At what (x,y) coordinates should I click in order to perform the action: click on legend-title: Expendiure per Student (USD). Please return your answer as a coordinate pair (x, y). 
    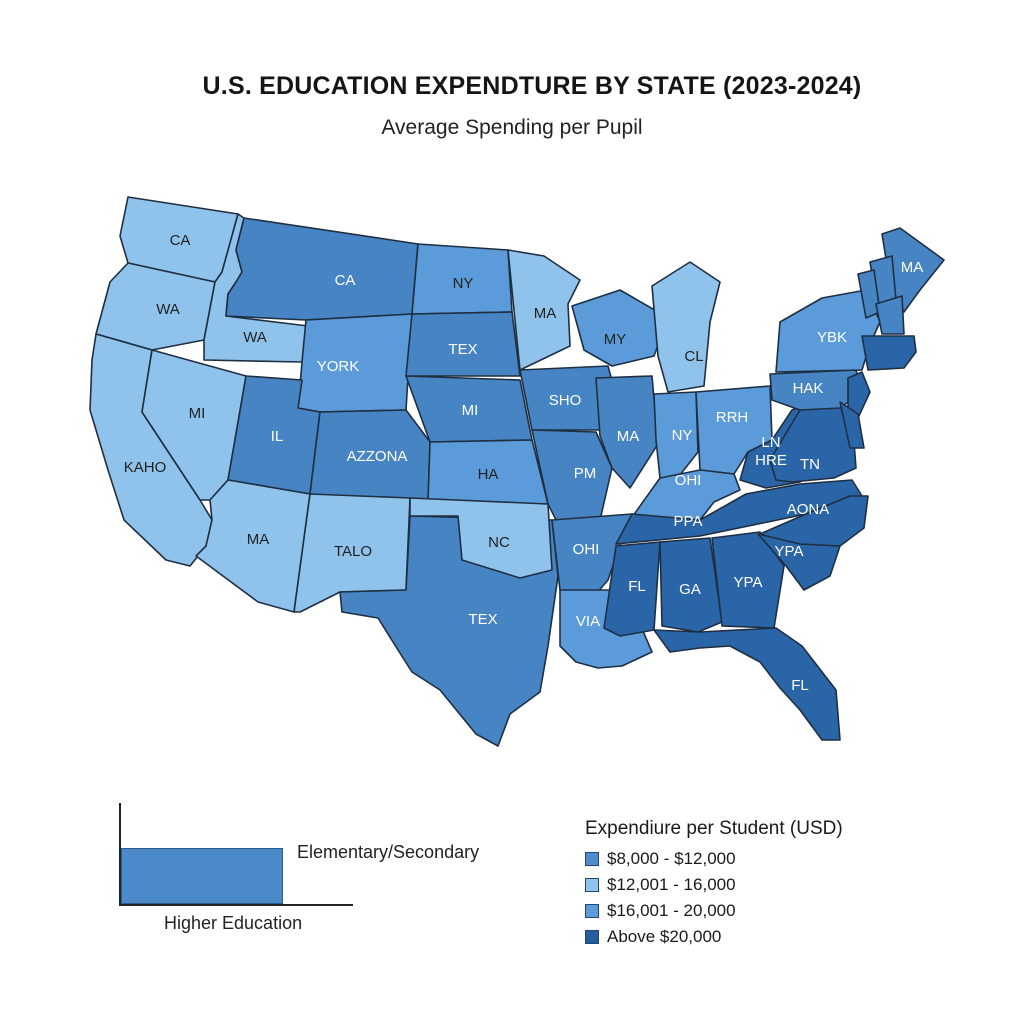
    Looking at the image, I should click on (714, 828).